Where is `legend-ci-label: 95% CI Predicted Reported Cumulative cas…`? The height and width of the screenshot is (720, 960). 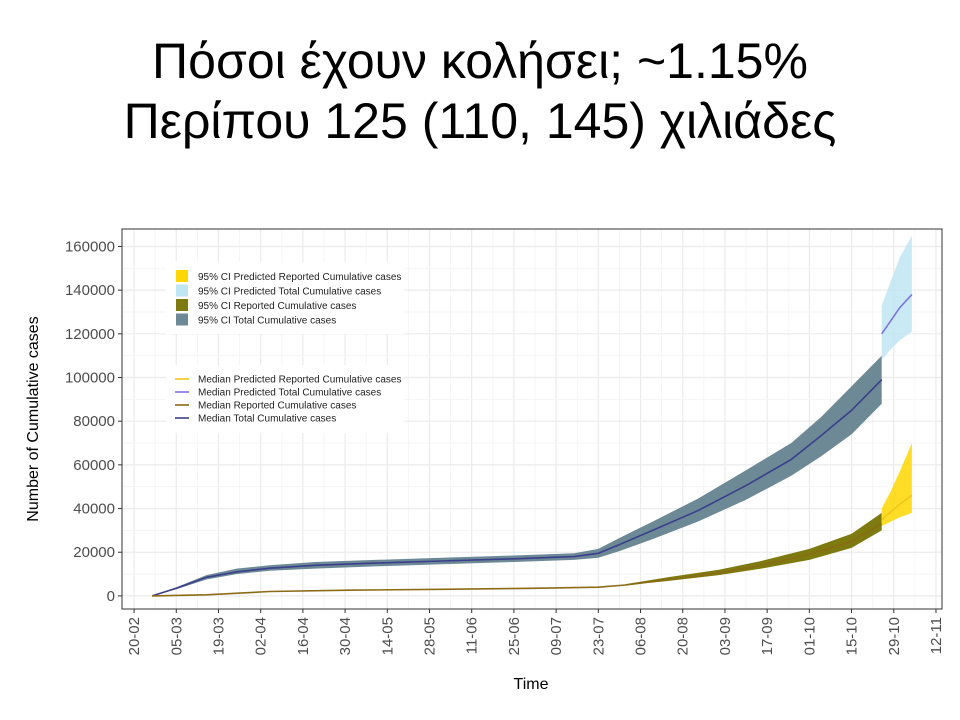
legend-ci-label: 95% CI Predicted Reported Cumulative cas… is located at coordinates (299, 277).